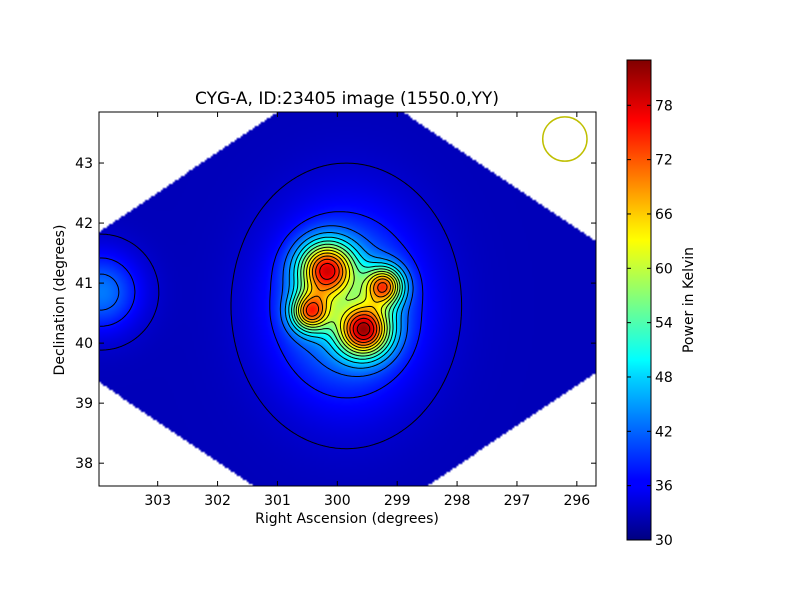  I want to click on y-tick-label: 42, so click(84, 224).